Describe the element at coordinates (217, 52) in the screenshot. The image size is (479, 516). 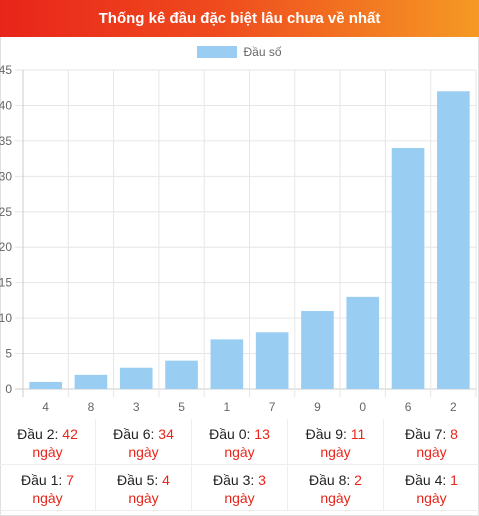
I see `legend-swatch` at that location.